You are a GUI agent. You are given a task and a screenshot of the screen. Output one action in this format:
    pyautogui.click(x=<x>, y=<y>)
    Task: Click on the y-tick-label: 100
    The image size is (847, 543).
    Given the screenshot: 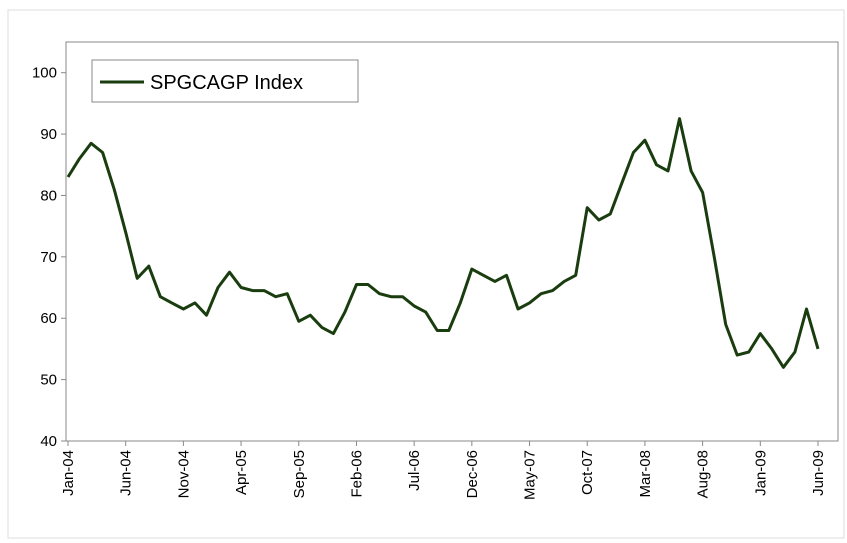 What is the action you would take?
    pyautogui.click(x=44, y=73)
    